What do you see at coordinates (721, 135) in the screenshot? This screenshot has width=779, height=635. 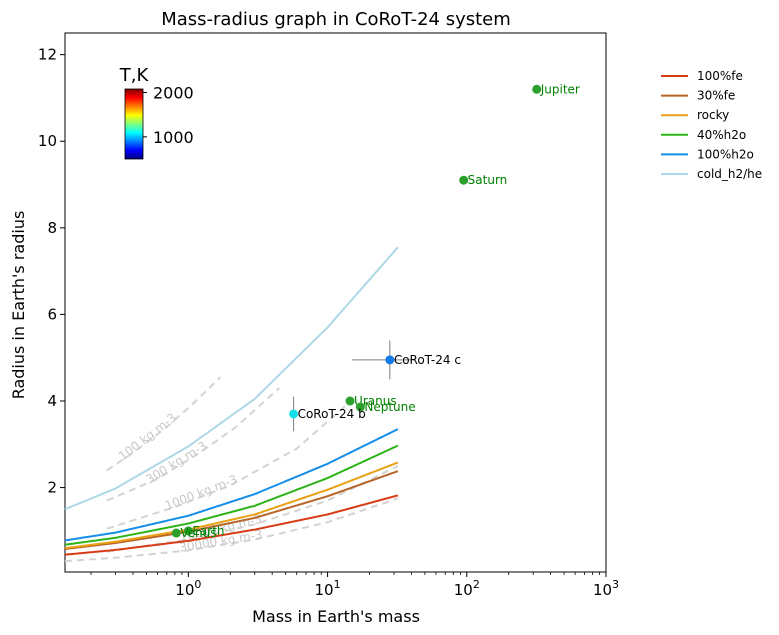 I see `legend-label-3: 40%h2o` at bounding box center [721, 135].